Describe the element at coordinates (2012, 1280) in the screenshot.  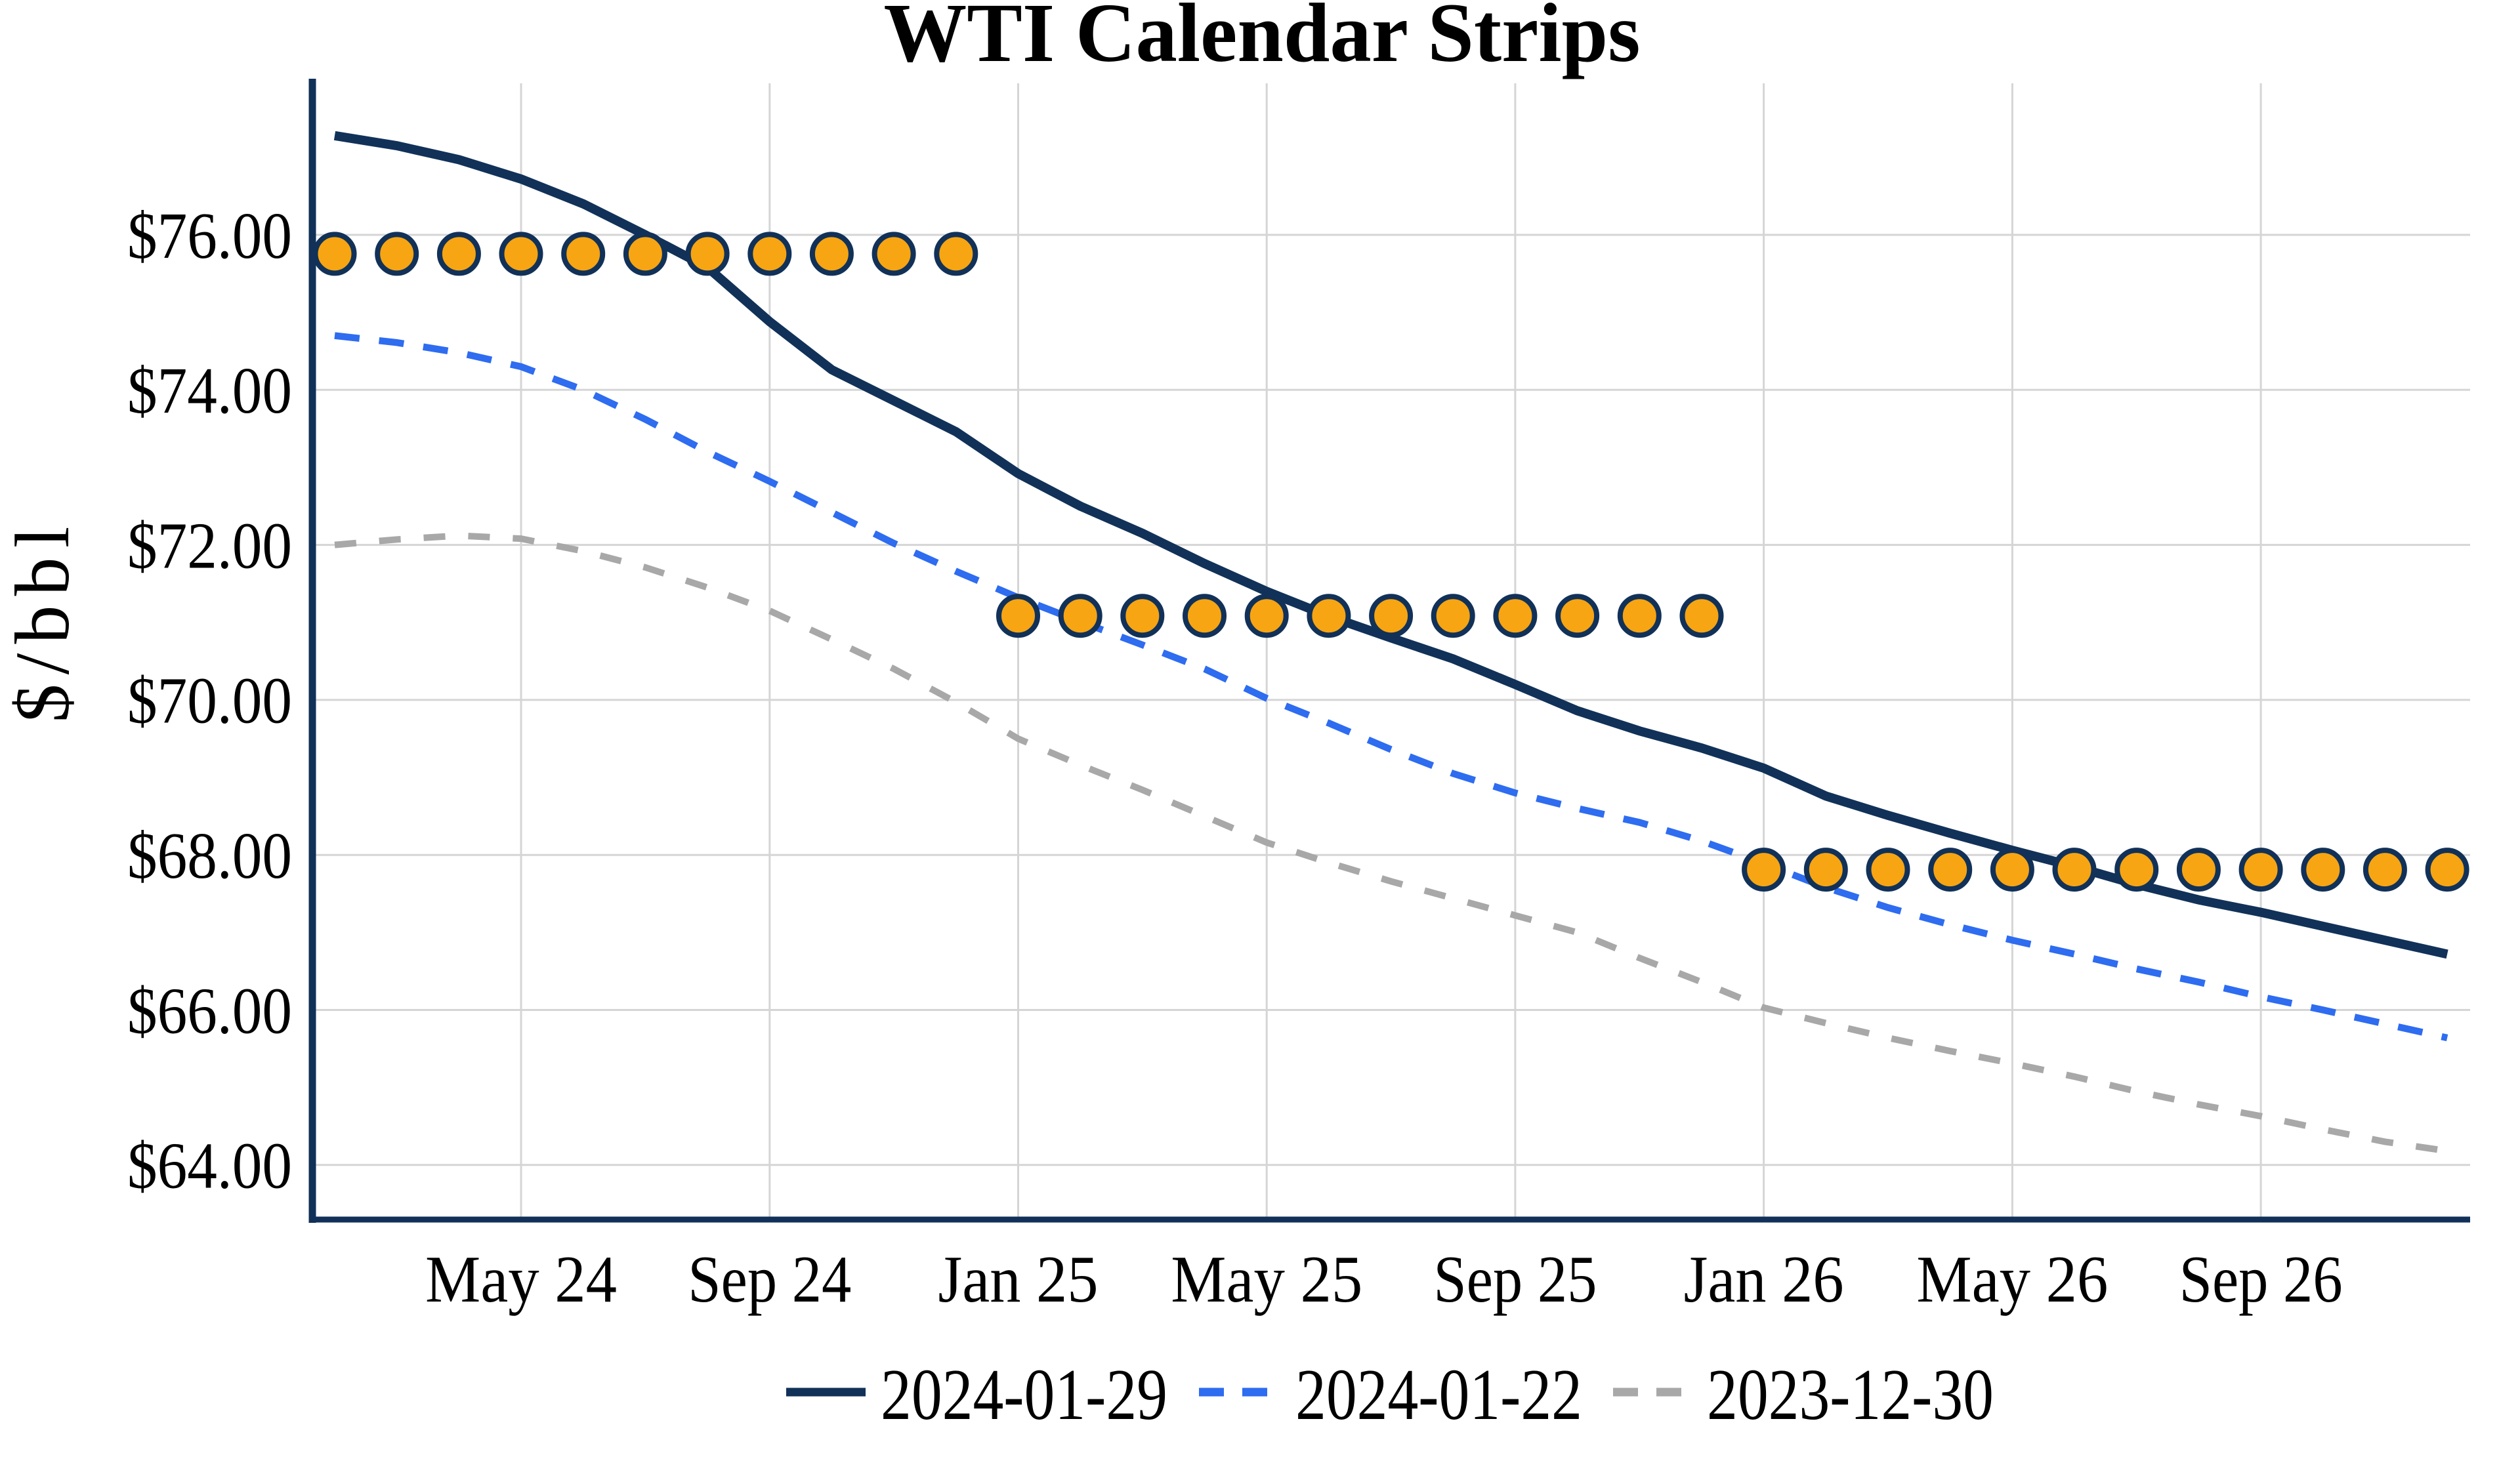
I see `svg-text: May 26` at that location.